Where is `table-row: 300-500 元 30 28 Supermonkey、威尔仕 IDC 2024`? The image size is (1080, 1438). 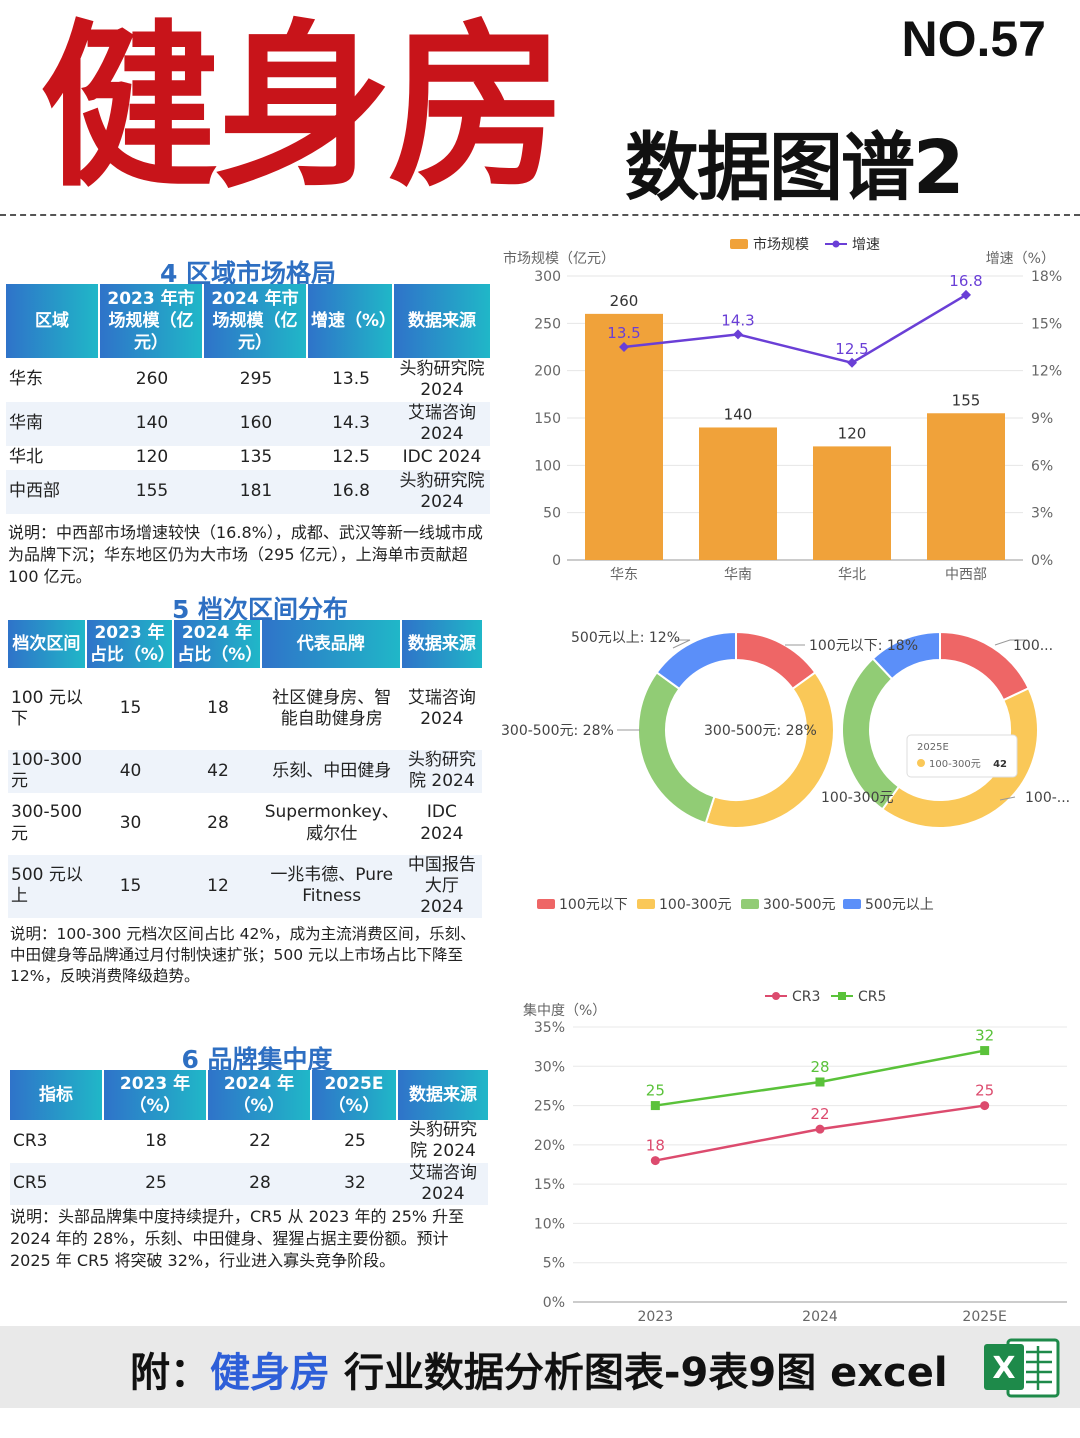 table-row: 300-500 元 30 28 Supermonkey、威尔仕 IDC 2024 is located at coordinates (245, 824).